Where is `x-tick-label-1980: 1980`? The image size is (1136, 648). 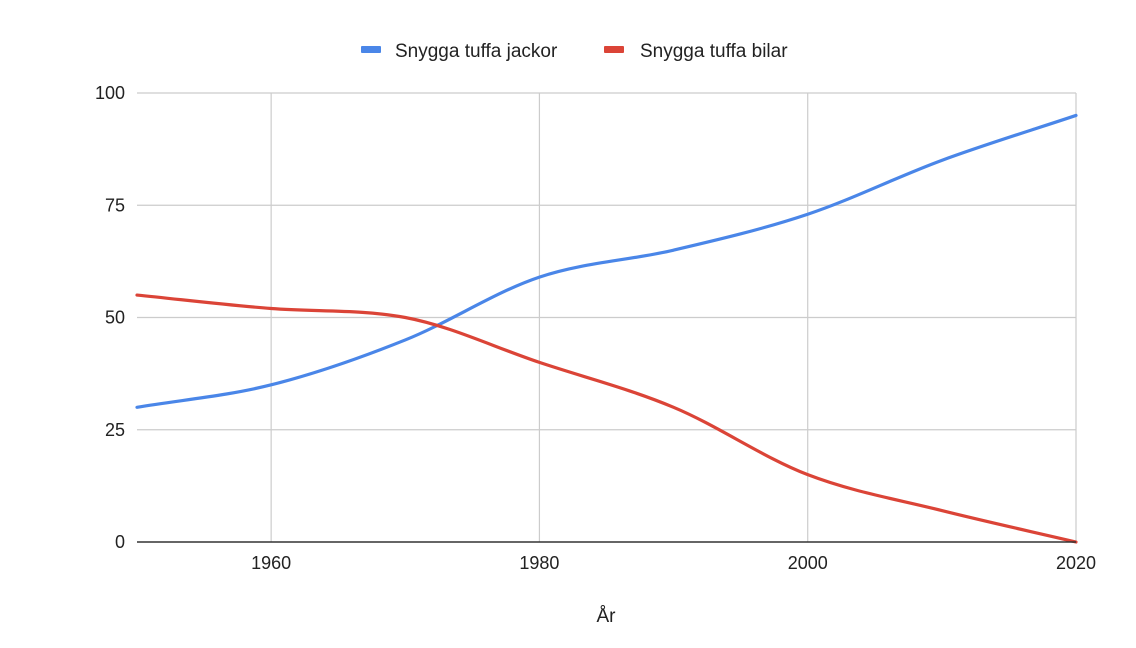
x-tick-label-1980: 1980 is located at coordinates (539, 563).